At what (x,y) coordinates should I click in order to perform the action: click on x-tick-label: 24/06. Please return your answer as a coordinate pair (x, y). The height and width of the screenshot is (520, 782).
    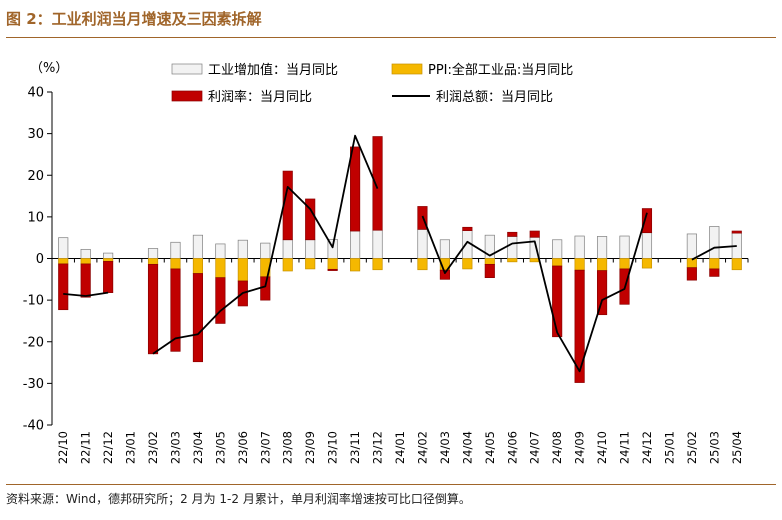
    Looking at the image, I should click on (512, 447).